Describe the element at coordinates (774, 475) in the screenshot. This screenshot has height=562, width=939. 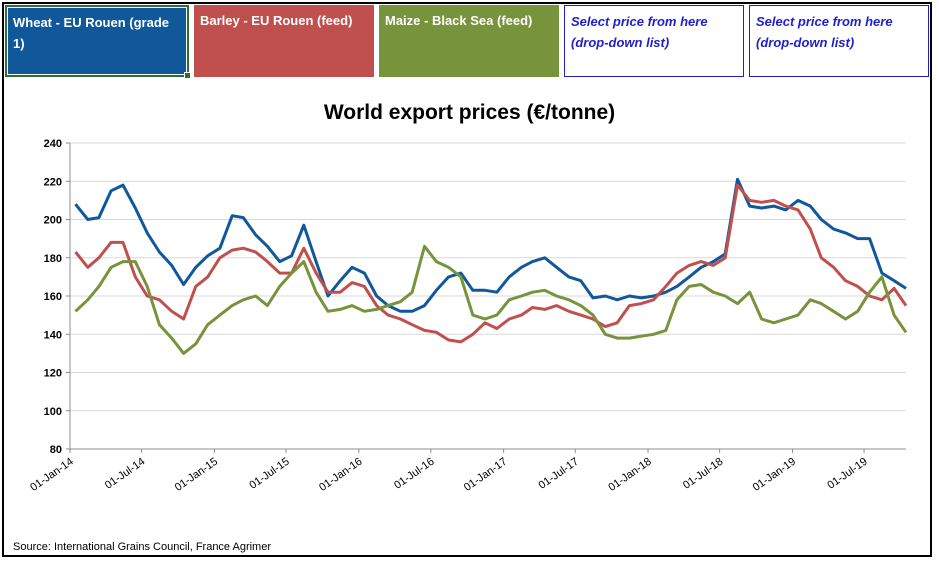
I see `x-tick-label: 01-Jan-19` at that location.